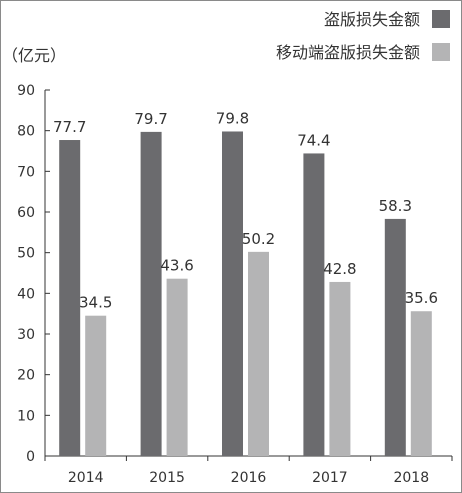 This screenshot has height=493, width=462. I want to click on y-tick-label: 20, so click(26, 376).